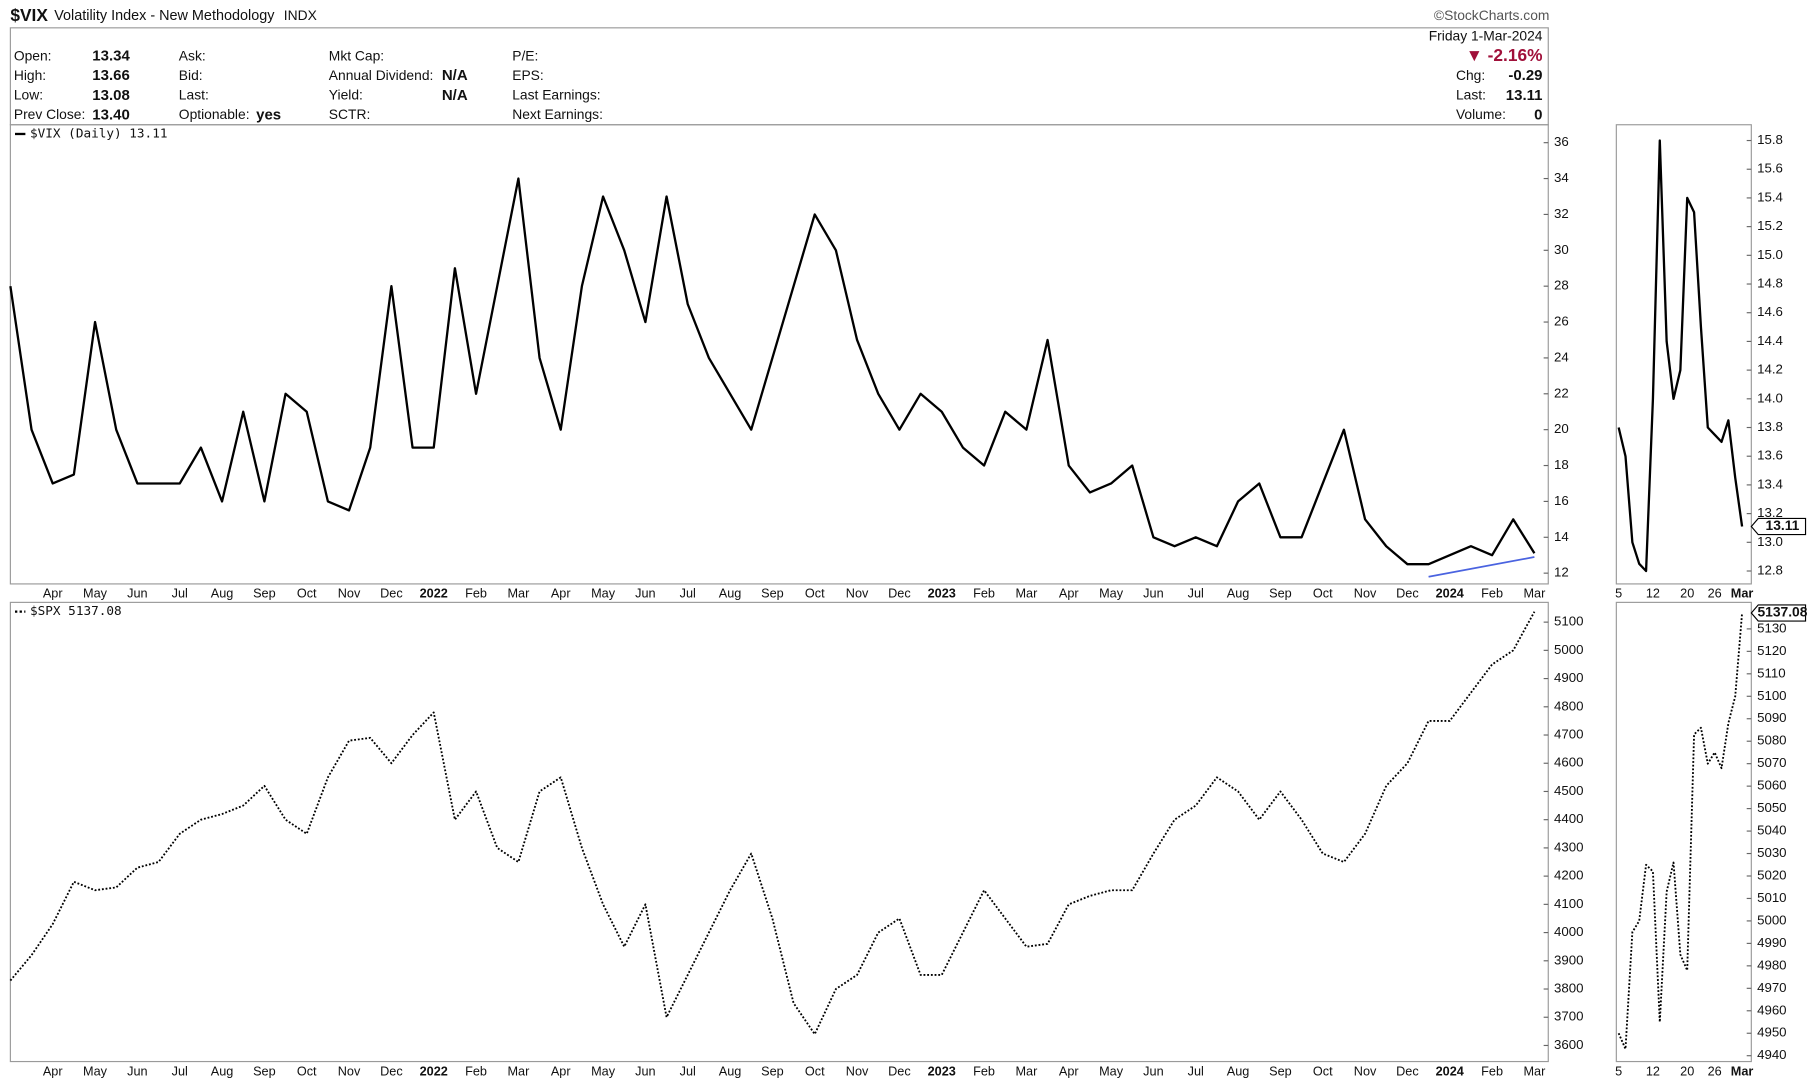  I want to click on y-tick-label: 4200, so click(1568, 875).